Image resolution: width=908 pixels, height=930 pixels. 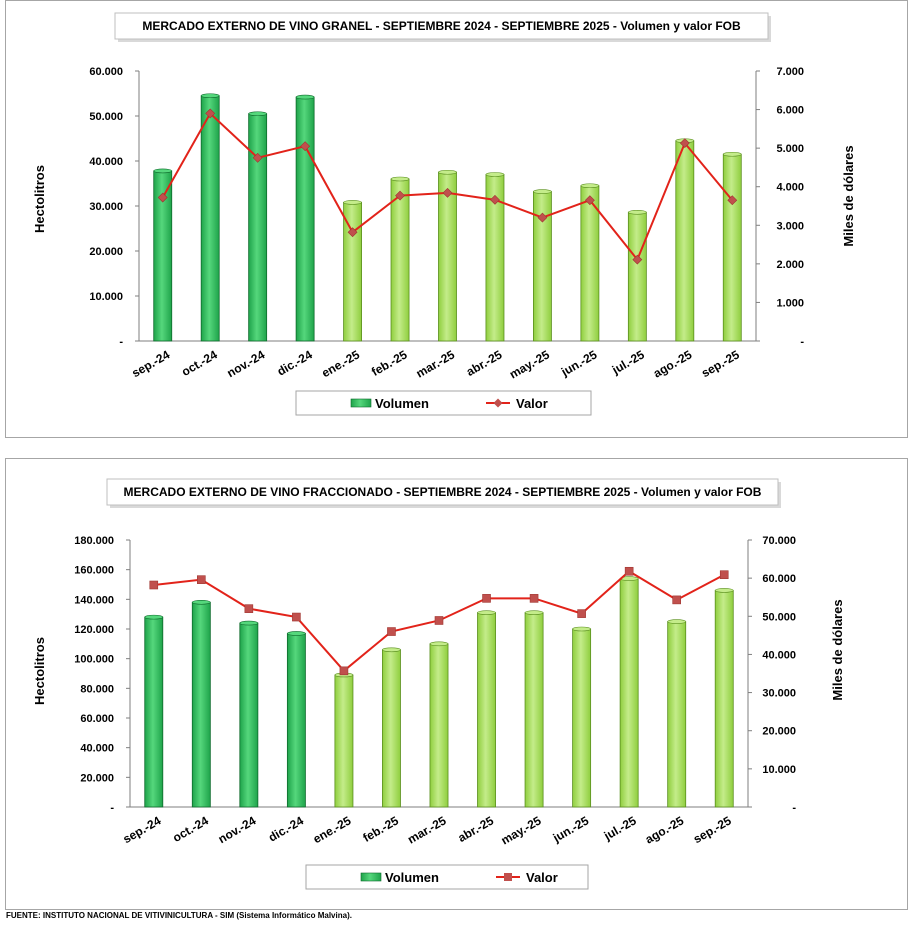 What do you see at coordinates (106, 117) in the screenshot?
I see `y-tick-label: 50.000` at bounding box center [106, 117].